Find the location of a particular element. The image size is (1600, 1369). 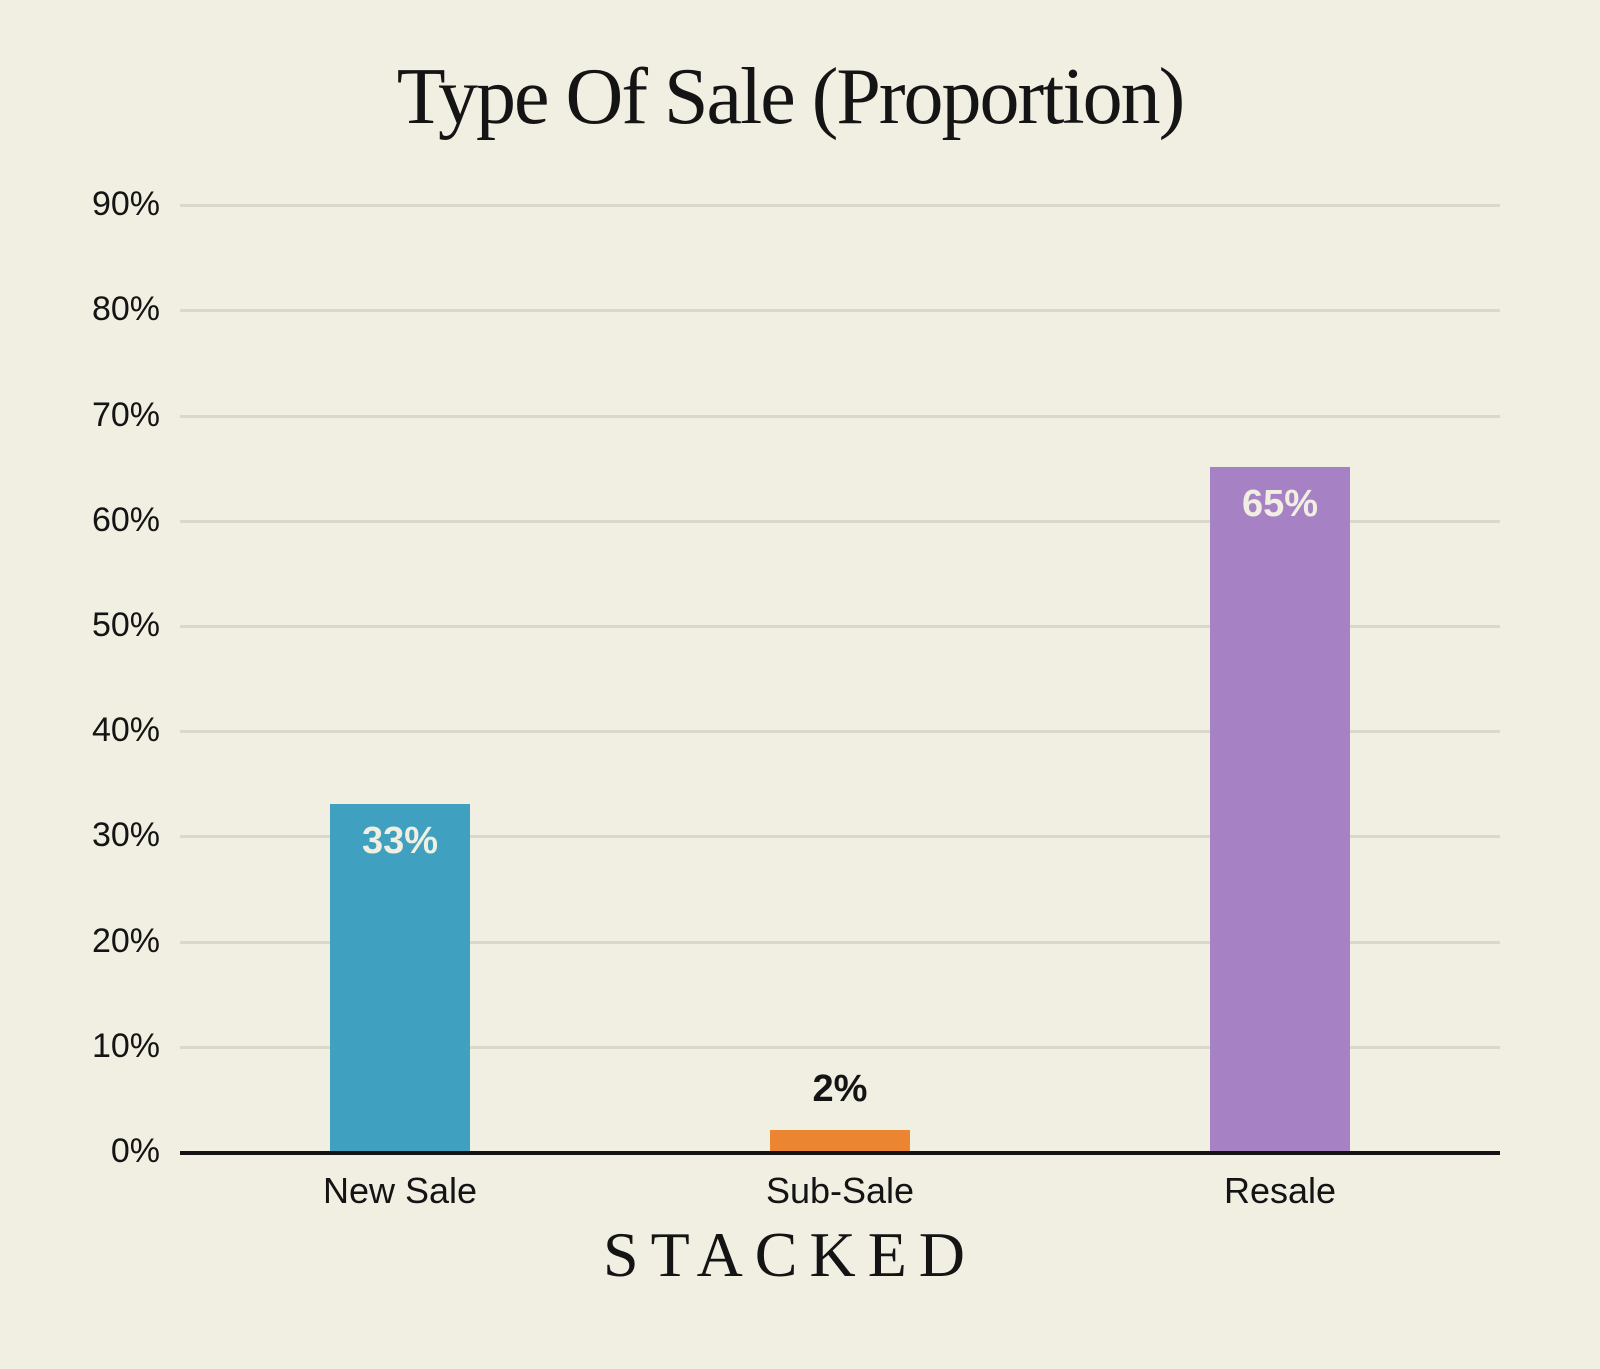

x-axis-category-label: Sub-Sale is located at coordinates (840, 1190).